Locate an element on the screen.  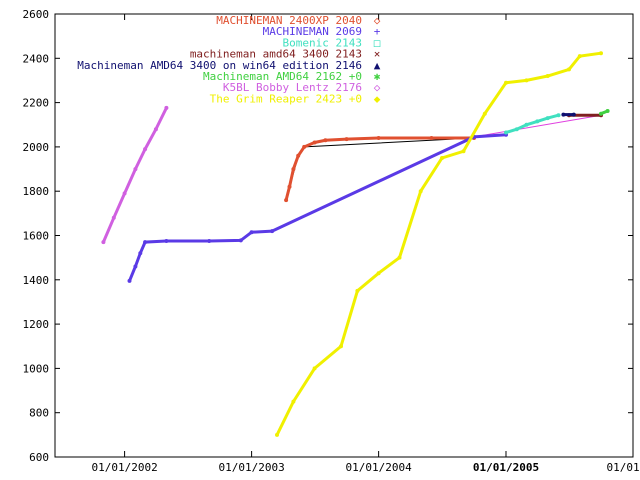
legend-label: MACHINEMAN 2400XP 2040 is located at coordinates (289, 20).